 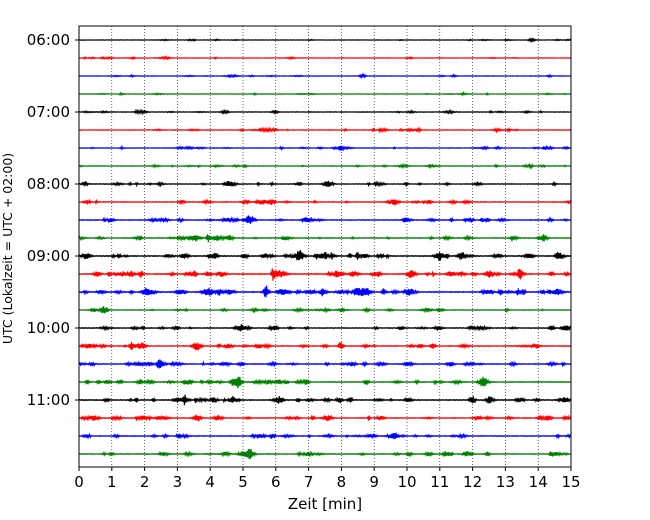 What do you see at coordinates (48, 40) in the screenshot?
I see `y-tick-label: 06:00` at bounding box center [48, 40].